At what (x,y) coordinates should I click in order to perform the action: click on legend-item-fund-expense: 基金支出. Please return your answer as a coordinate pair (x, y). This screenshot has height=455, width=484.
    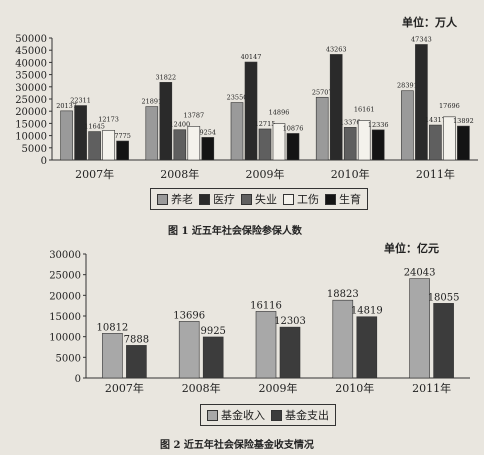
    Looking at the image, I should click on (300, 415).